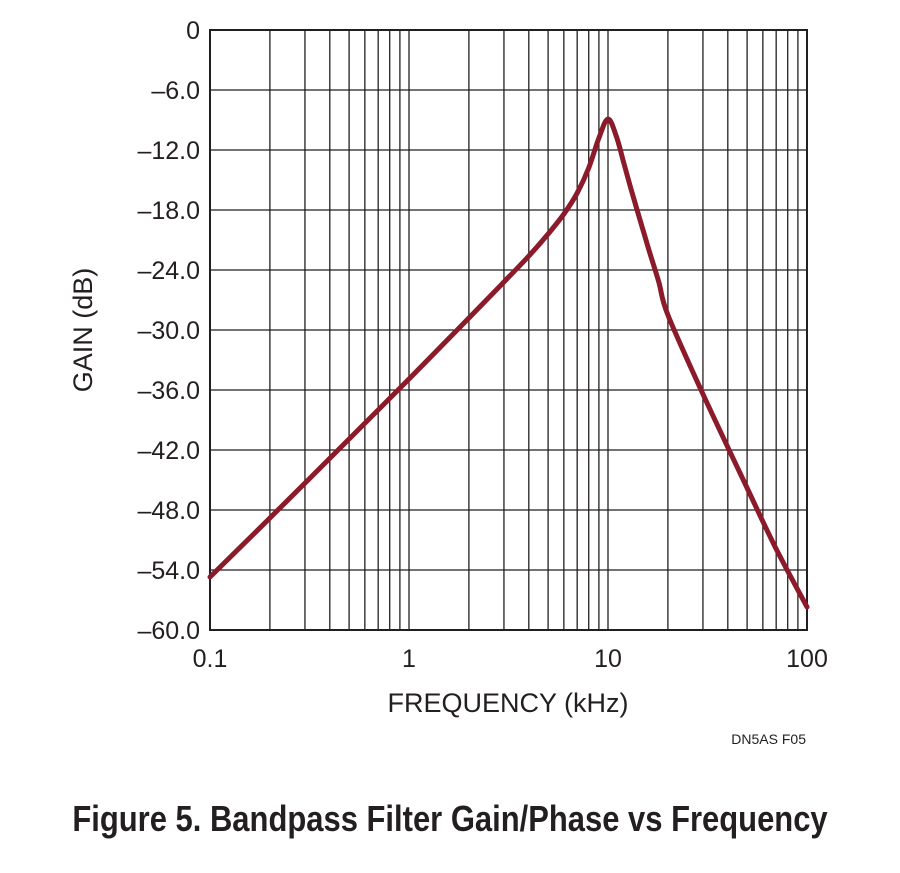  I want to click on y-tick-label: –6.0, so click(175, 91).